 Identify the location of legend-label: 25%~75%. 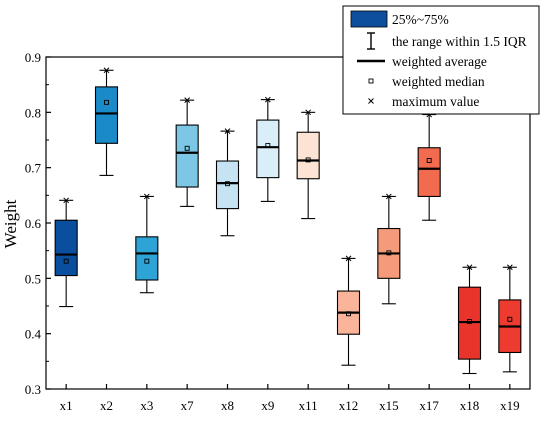
(420, 19).